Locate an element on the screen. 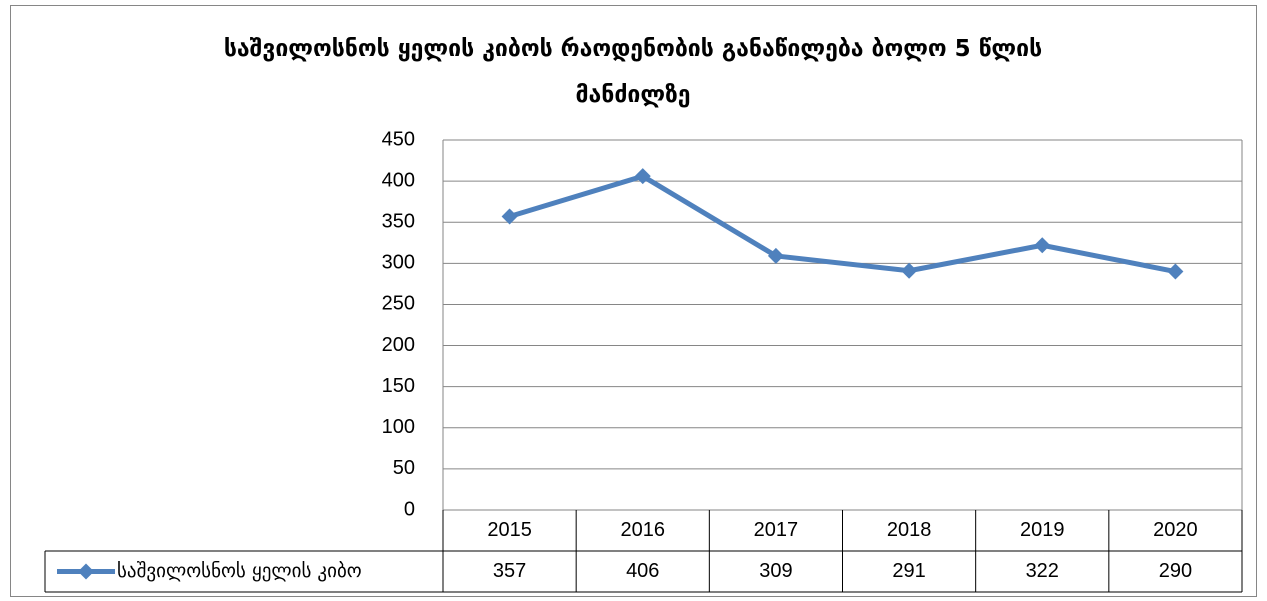 This screenshot has height=601, width=1267. y-tick-label: 200 is located at coordinates (398, 345).